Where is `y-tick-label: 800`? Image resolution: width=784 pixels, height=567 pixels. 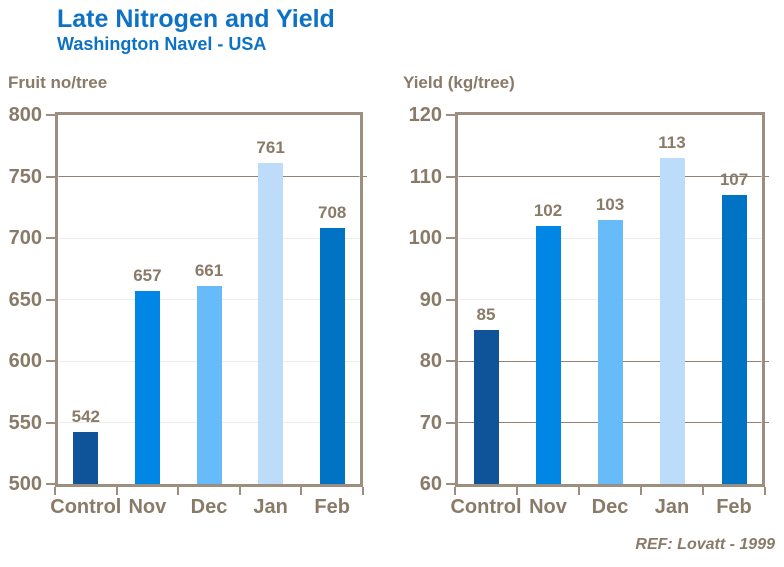
y-tick-label: 800 is located at coordinates (25, 115).